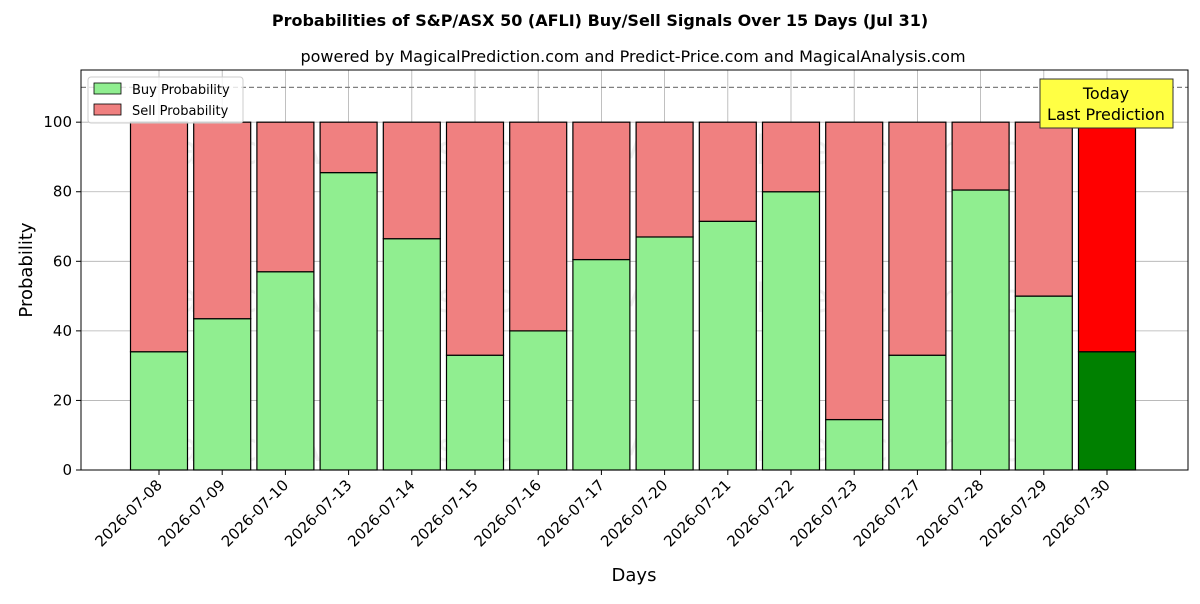 The height and width of the screenshot is (604, 1200). What do you see at coordinates (192, 513) in the screenshot?
I see `x-tick-label: 2026-07-09` at bounding box center [192, 513].